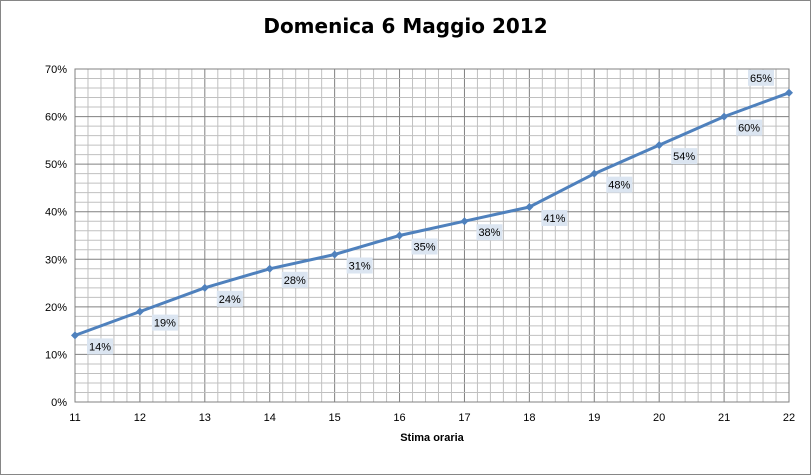 This screenshot has width=811, height=475. Describe the element at coordinates (56, 355) in the screenshot. I see `y-tick-label: 10%` at that location.